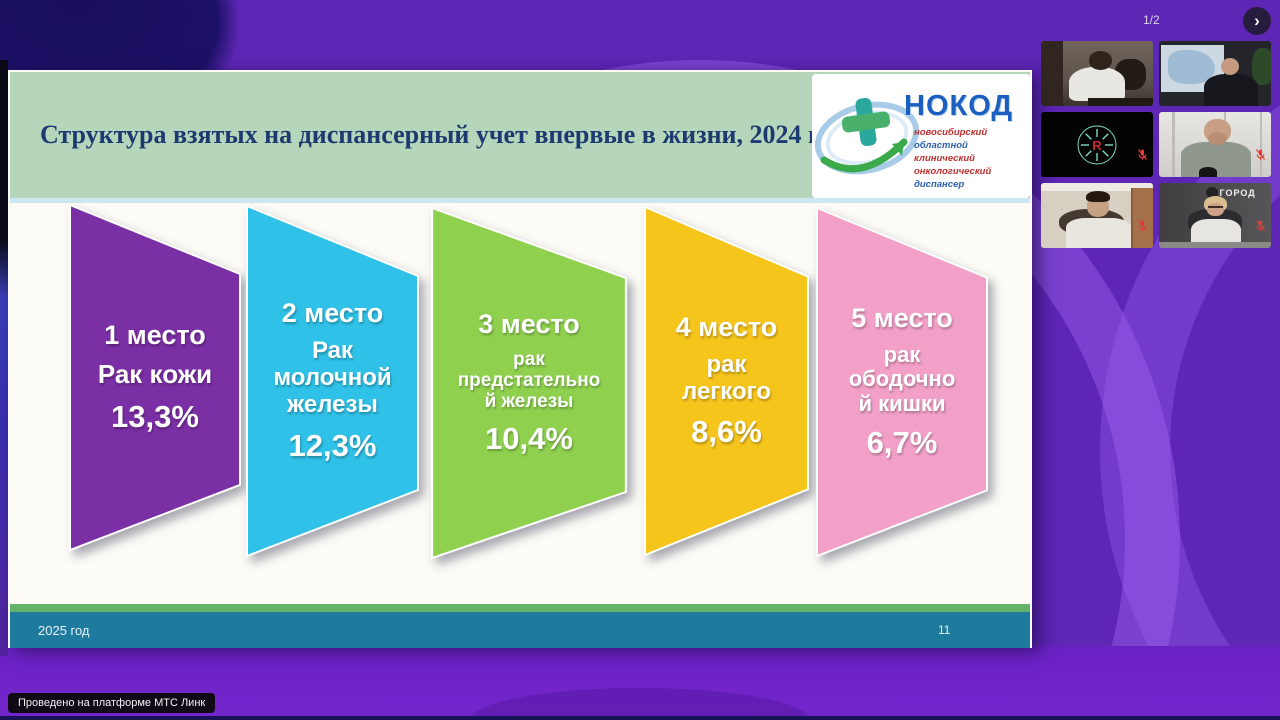 The height and width of the screenshot is (720, 1280). Describe the element at coordinates (1156, 144) in the screenshot. I see `participant-video-grid: R` at that location.